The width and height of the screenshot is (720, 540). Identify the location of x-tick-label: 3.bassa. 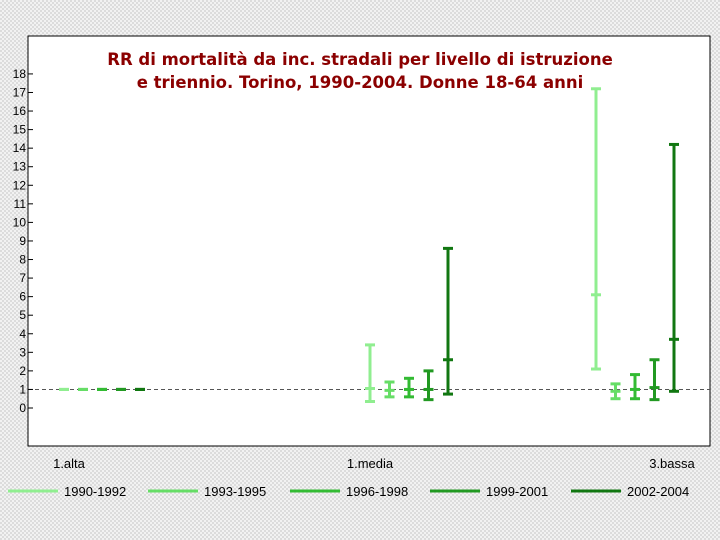
(672, 463).